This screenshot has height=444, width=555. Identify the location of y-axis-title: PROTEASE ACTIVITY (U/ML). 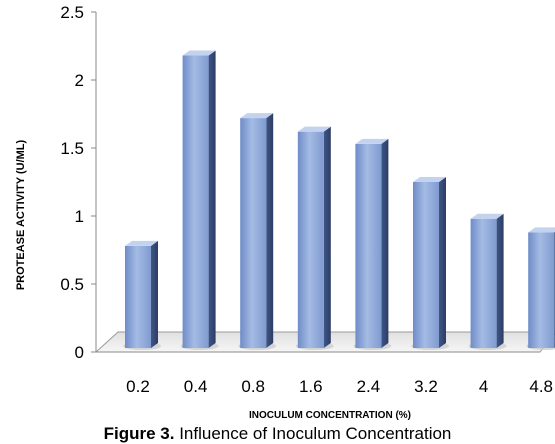
(21, 214).